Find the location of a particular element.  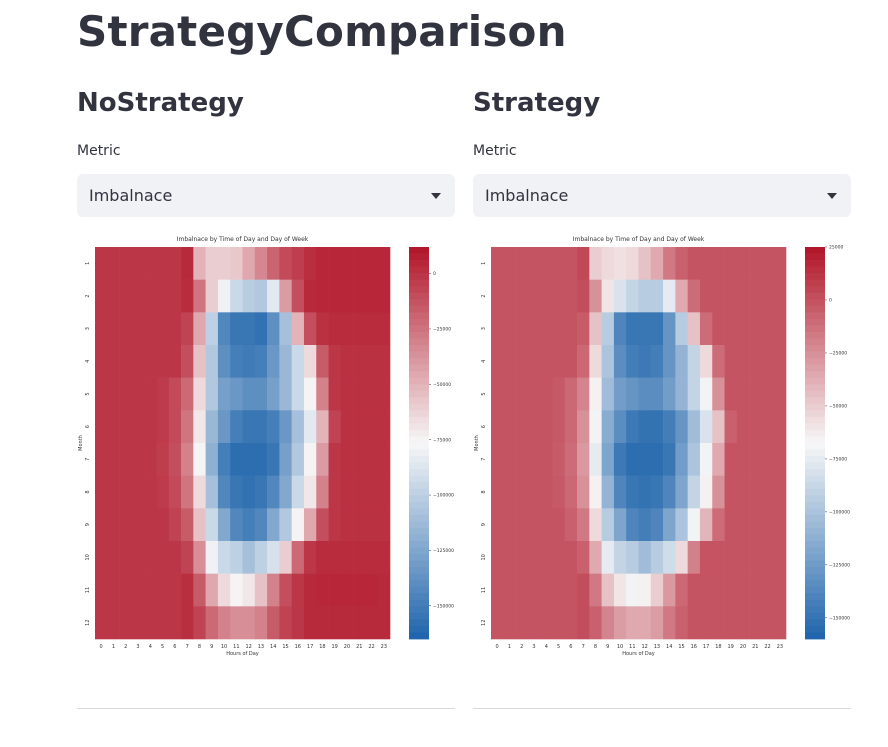

colorbar-tick-label: −100000 is located at coordinates (443, 496).